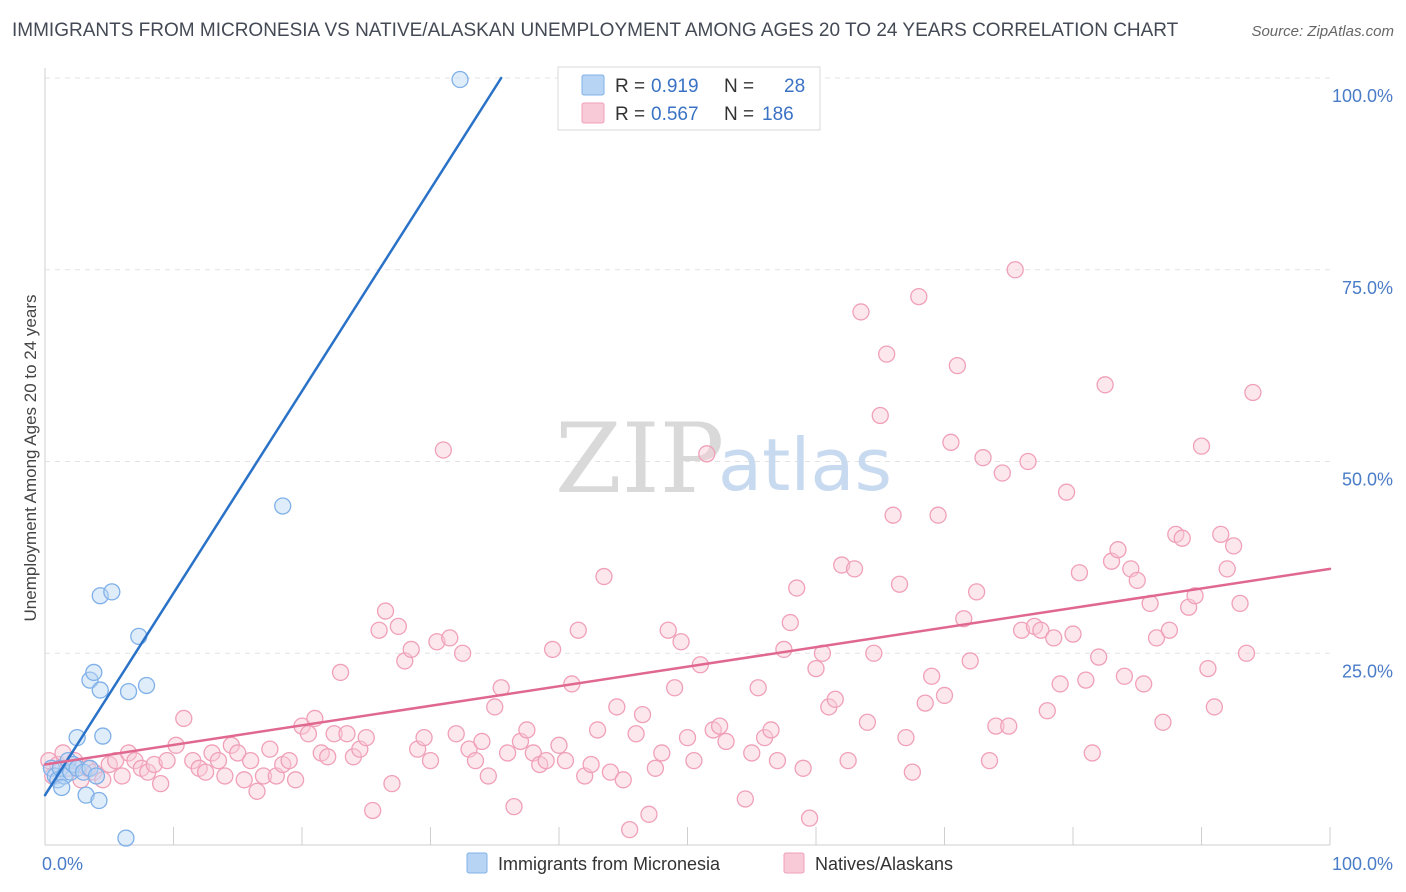 This screenshot has height=892, width=1406. I want to click on x-tick-label-max: 100.0%, so click(1362, 864).